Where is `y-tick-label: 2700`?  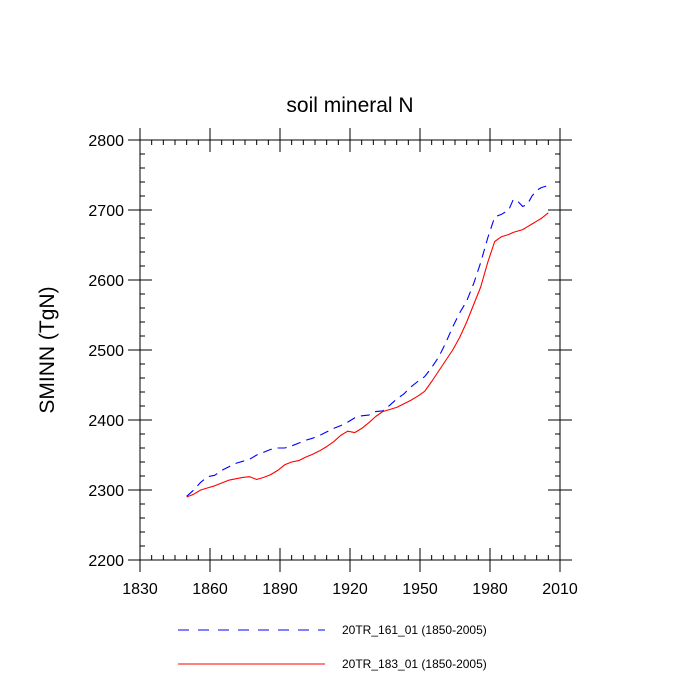
y-tick-label: 2700 is located at coordinates (106, 211).